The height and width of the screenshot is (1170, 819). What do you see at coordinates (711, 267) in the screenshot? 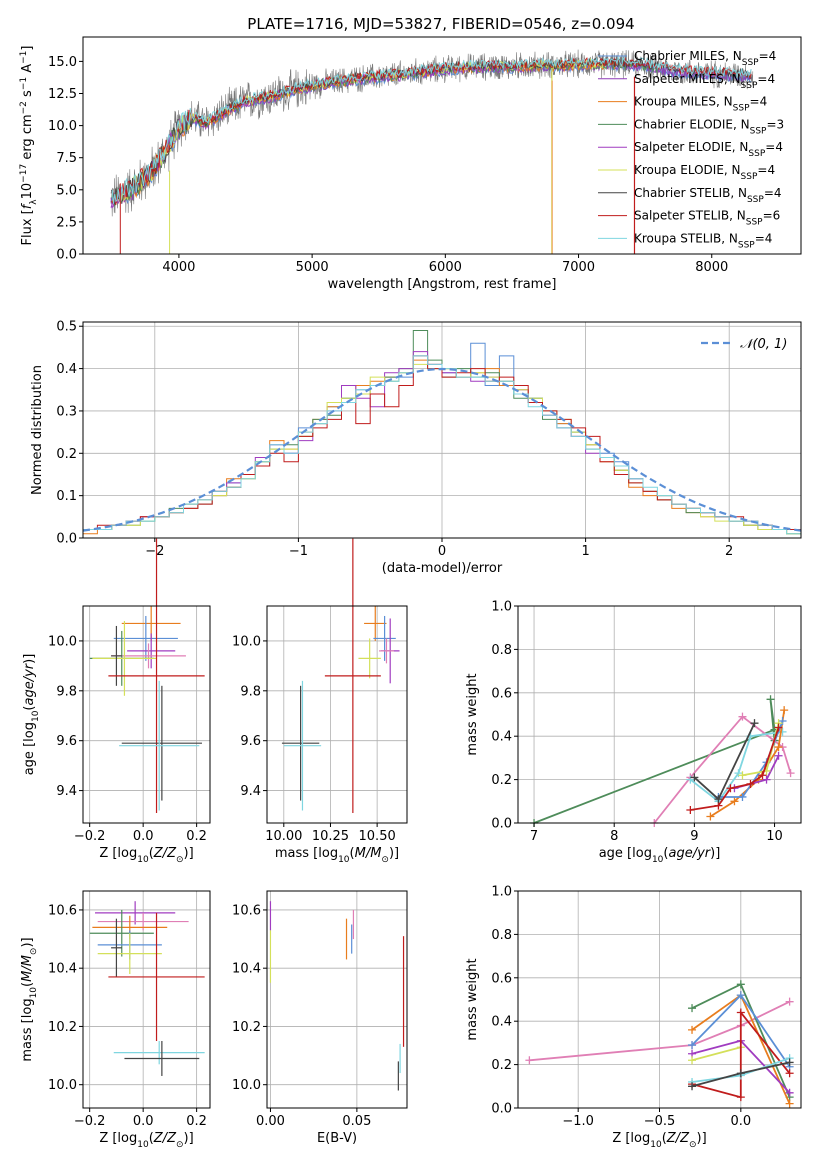
I see `x-tick-label: 8000` at bounding box center [711, 267].